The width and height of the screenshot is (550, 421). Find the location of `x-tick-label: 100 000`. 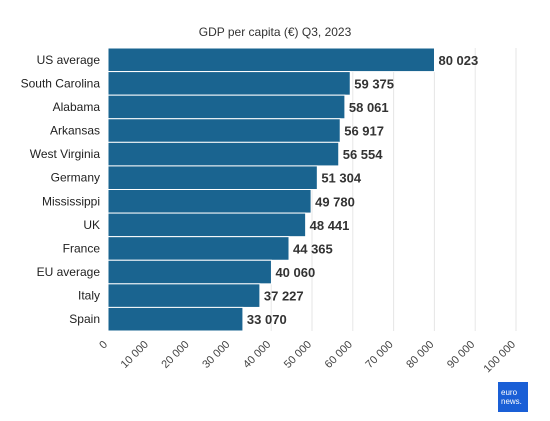

x-tick-label: 100 000 is located at coordinates (500, 357).